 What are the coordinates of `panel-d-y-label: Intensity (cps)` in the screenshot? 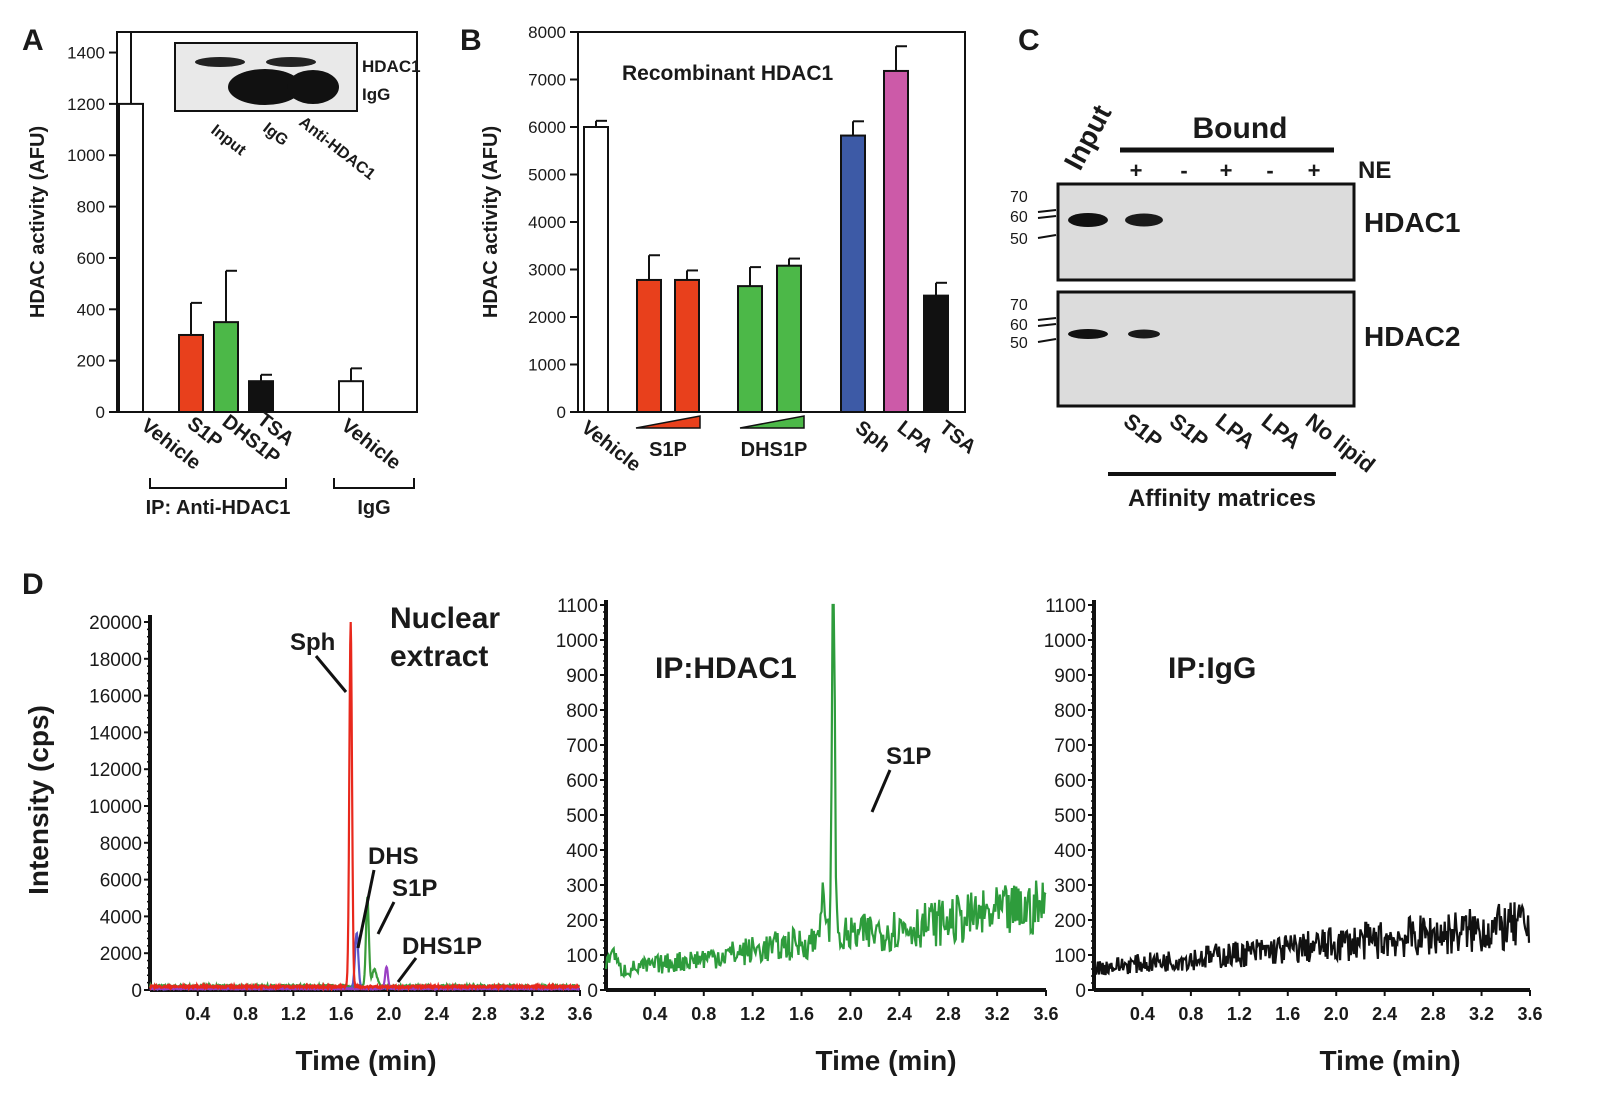 It's located at (38, 800).